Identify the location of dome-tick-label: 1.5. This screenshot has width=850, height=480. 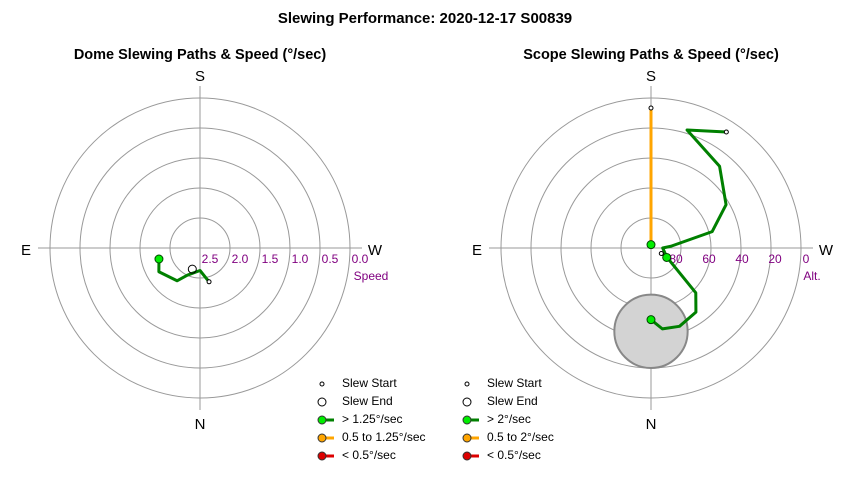
(270, 259).